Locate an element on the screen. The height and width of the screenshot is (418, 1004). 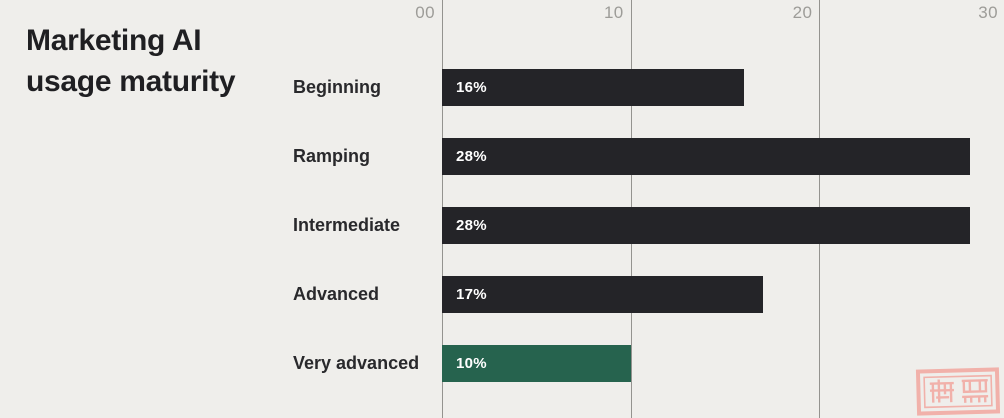
category-label: Ramping is located at coordinates (332, 156).